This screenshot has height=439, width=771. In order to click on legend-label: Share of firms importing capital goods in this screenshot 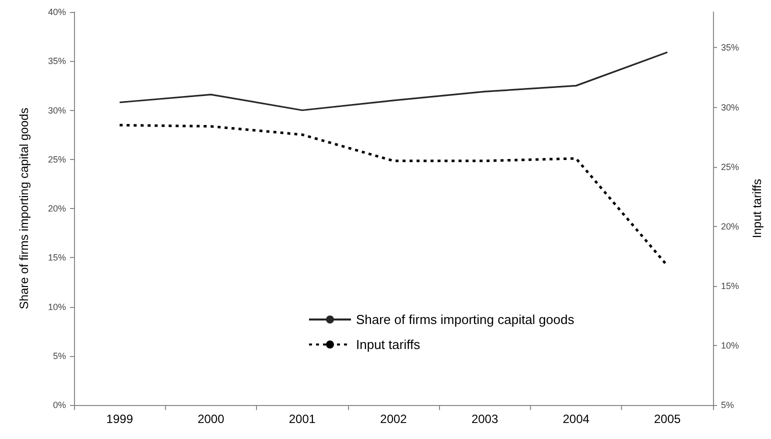, I will do `click(465, 319)`.